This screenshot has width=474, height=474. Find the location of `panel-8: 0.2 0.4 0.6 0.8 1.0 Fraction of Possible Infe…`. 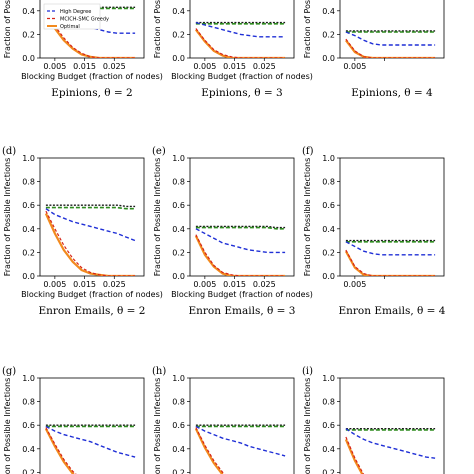

panel-8: 0.2 0.4 0.6 0.8 1.0 Fraction of Possible Infe… is located at coordinates (223, 420).